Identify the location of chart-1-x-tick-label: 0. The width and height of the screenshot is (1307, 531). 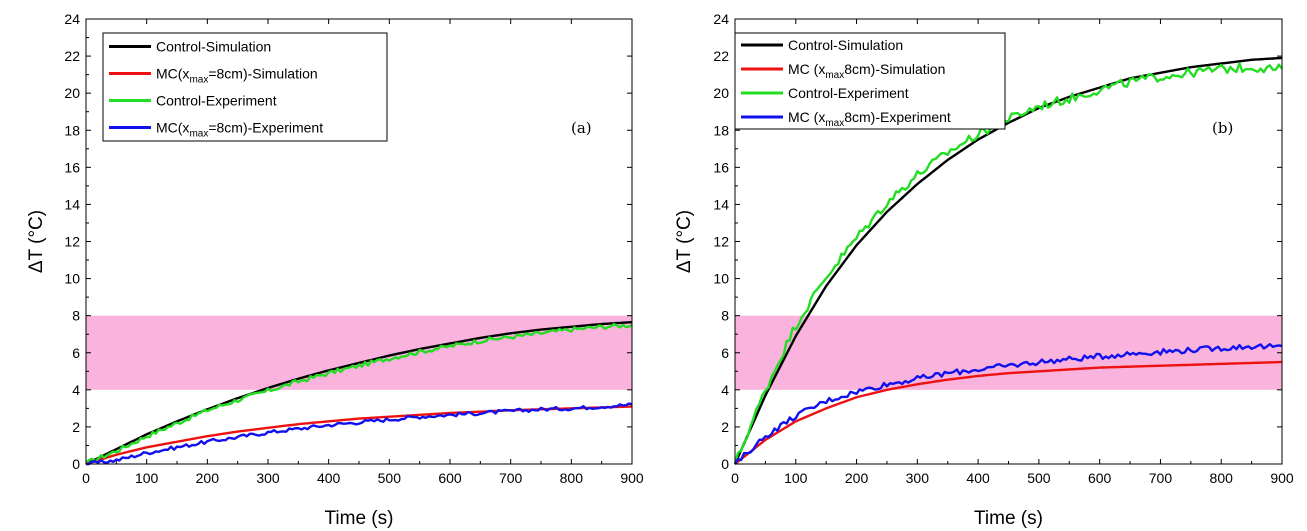
(86, 478).